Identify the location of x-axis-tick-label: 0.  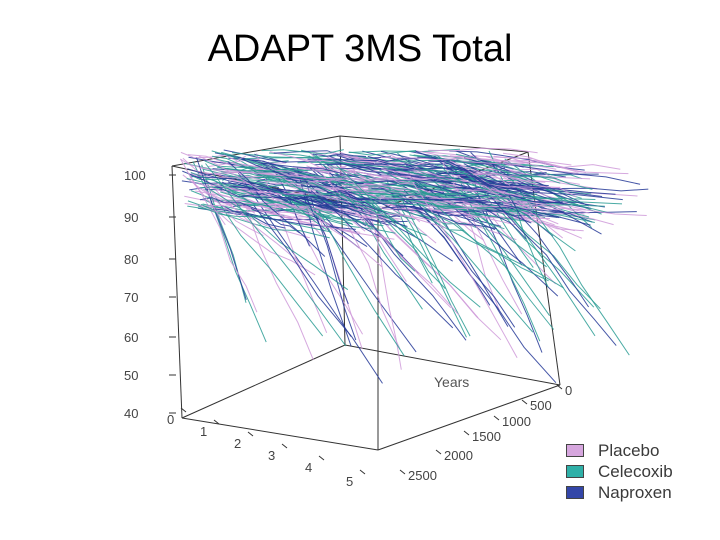
(170, 419).